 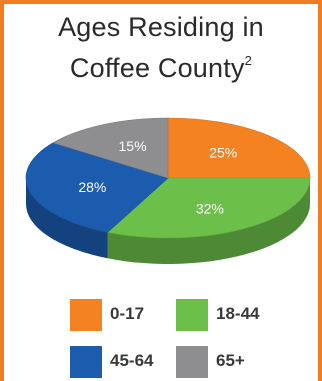 What do you see at coordinates (230, 360) in the screenshot?
I see `legend-label-65-plus: 65+` at bounding box center [230, 360].